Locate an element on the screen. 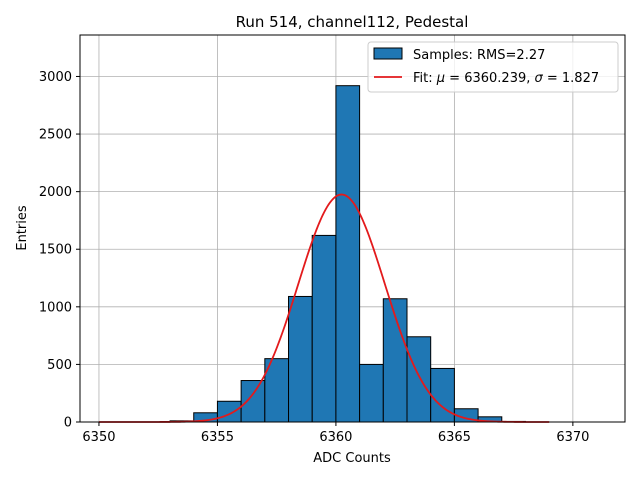  x-axis-ticks: 6350 6355 6360 6365 6370 is located at coordinates (335, 433).